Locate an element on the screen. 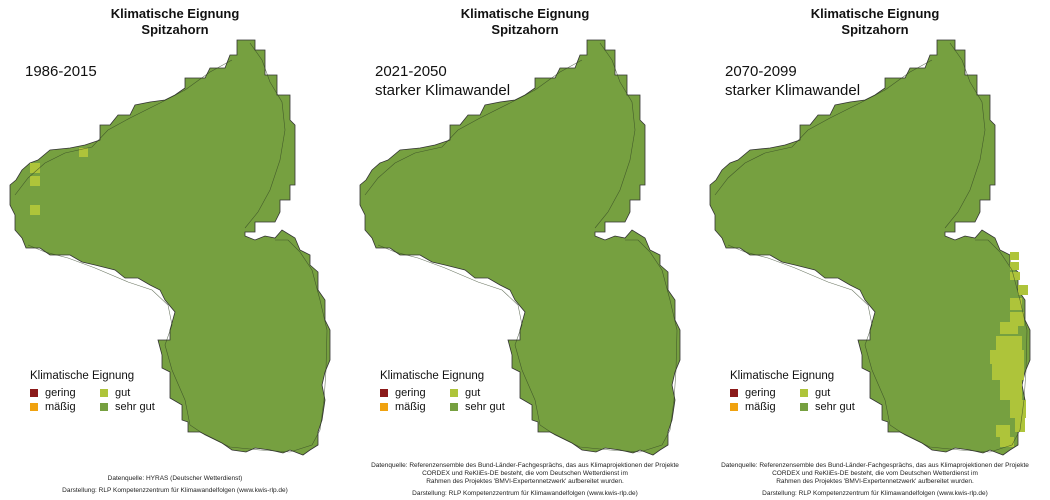  period-label: 1986-2015 is located at coordinates (61, 71).